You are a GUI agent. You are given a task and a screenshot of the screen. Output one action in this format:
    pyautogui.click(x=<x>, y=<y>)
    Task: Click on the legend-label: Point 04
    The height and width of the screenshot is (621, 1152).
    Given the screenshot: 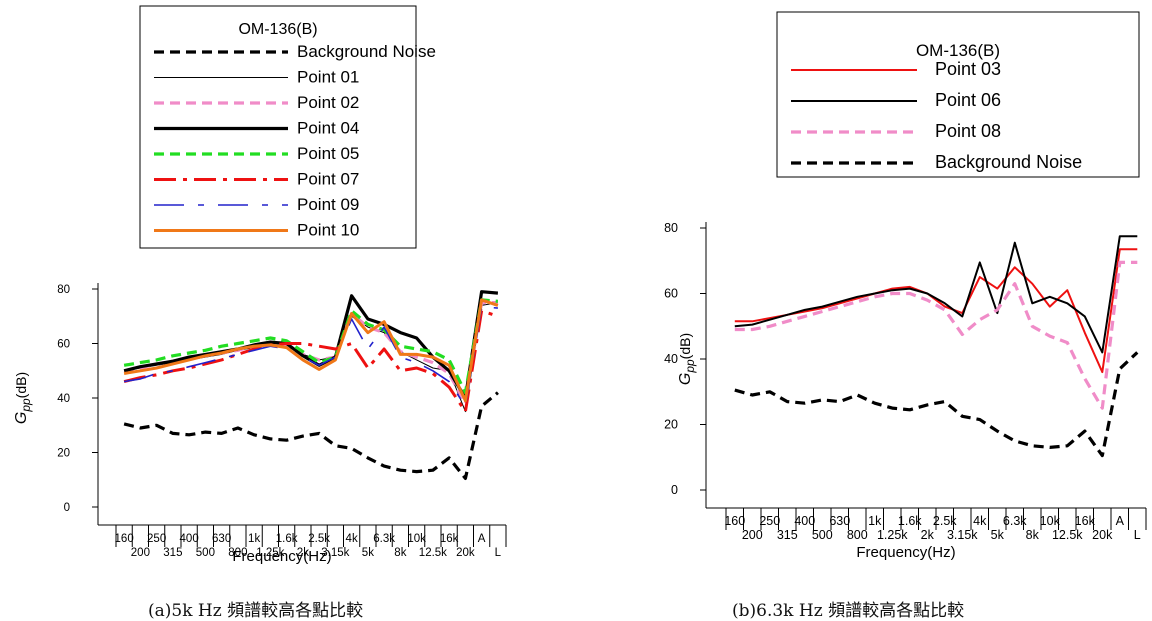 What is the action you would take?
    pyautogui.click(x=328, y=128)
    